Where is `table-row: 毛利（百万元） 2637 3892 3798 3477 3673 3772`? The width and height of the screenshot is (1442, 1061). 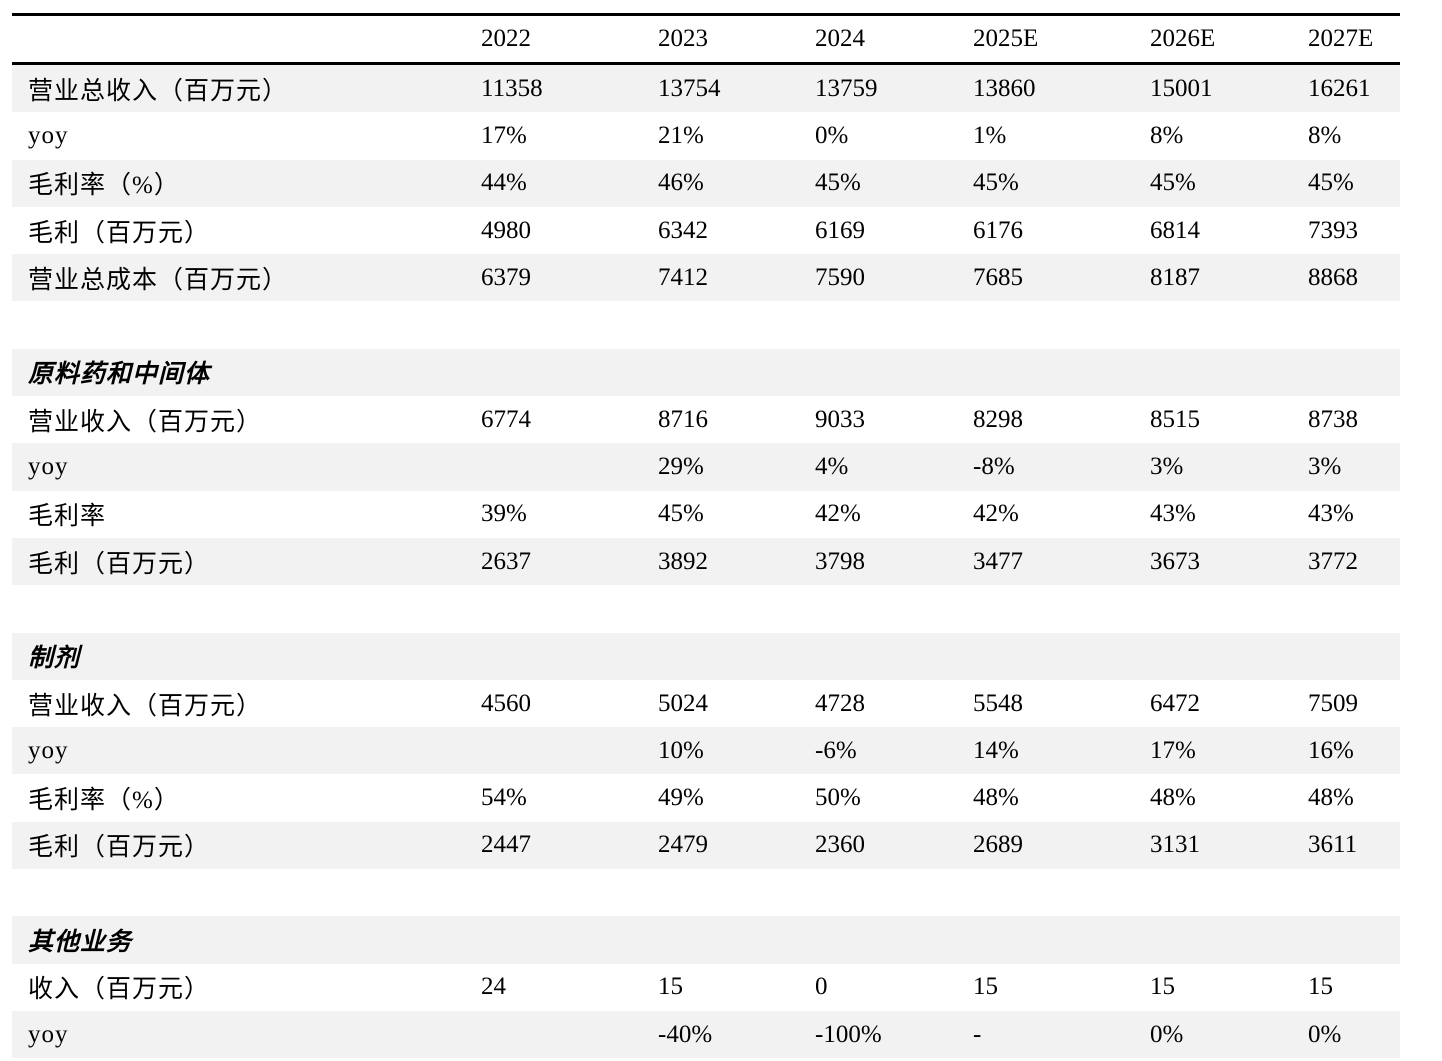 table-row: 毛利（百万元） 2637 3892 3798 3477 3673 3772 is located at coordinates (706, 561).